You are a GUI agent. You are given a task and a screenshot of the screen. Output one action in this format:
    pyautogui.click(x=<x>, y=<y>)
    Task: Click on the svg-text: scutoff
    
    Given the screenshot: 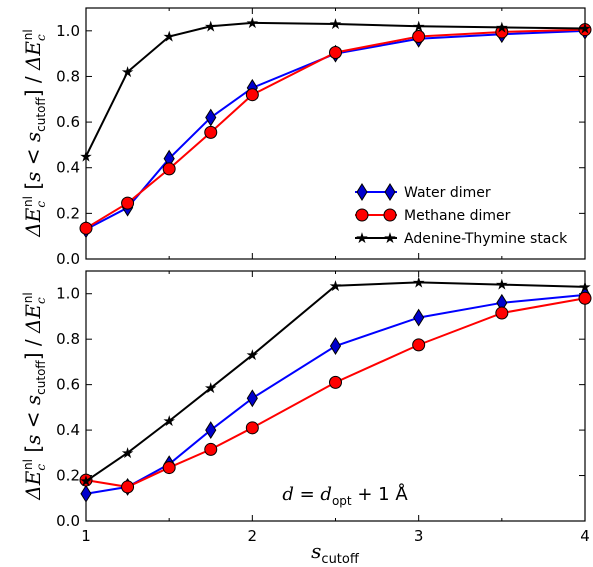 What is the action you would take?
    pyautogui.click(x=335, y=553)
    